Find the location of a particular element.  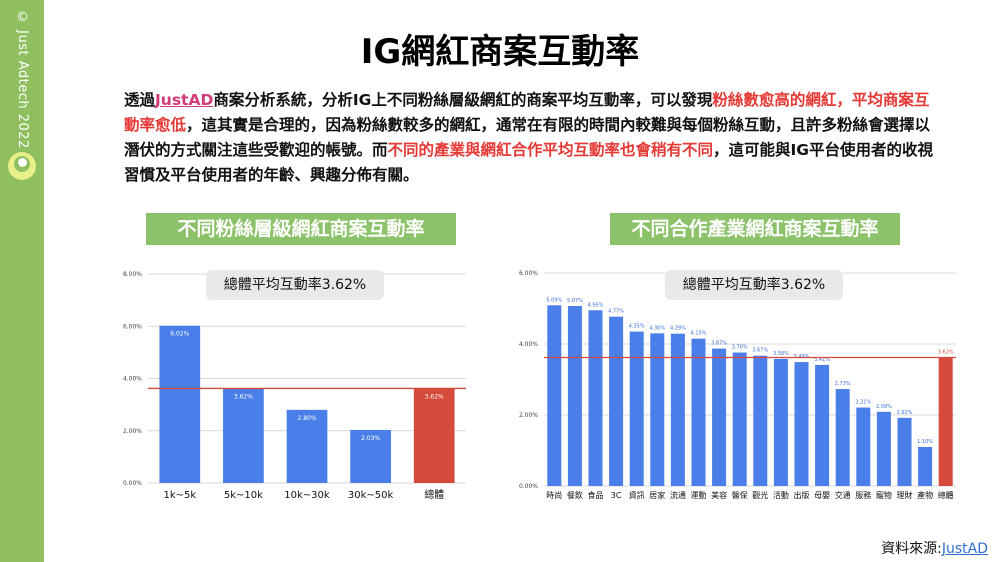

intro-highlight-1: 粉絲數愈高的網紅，平均商案互動率愈低 is located at coordinates (527, 112).